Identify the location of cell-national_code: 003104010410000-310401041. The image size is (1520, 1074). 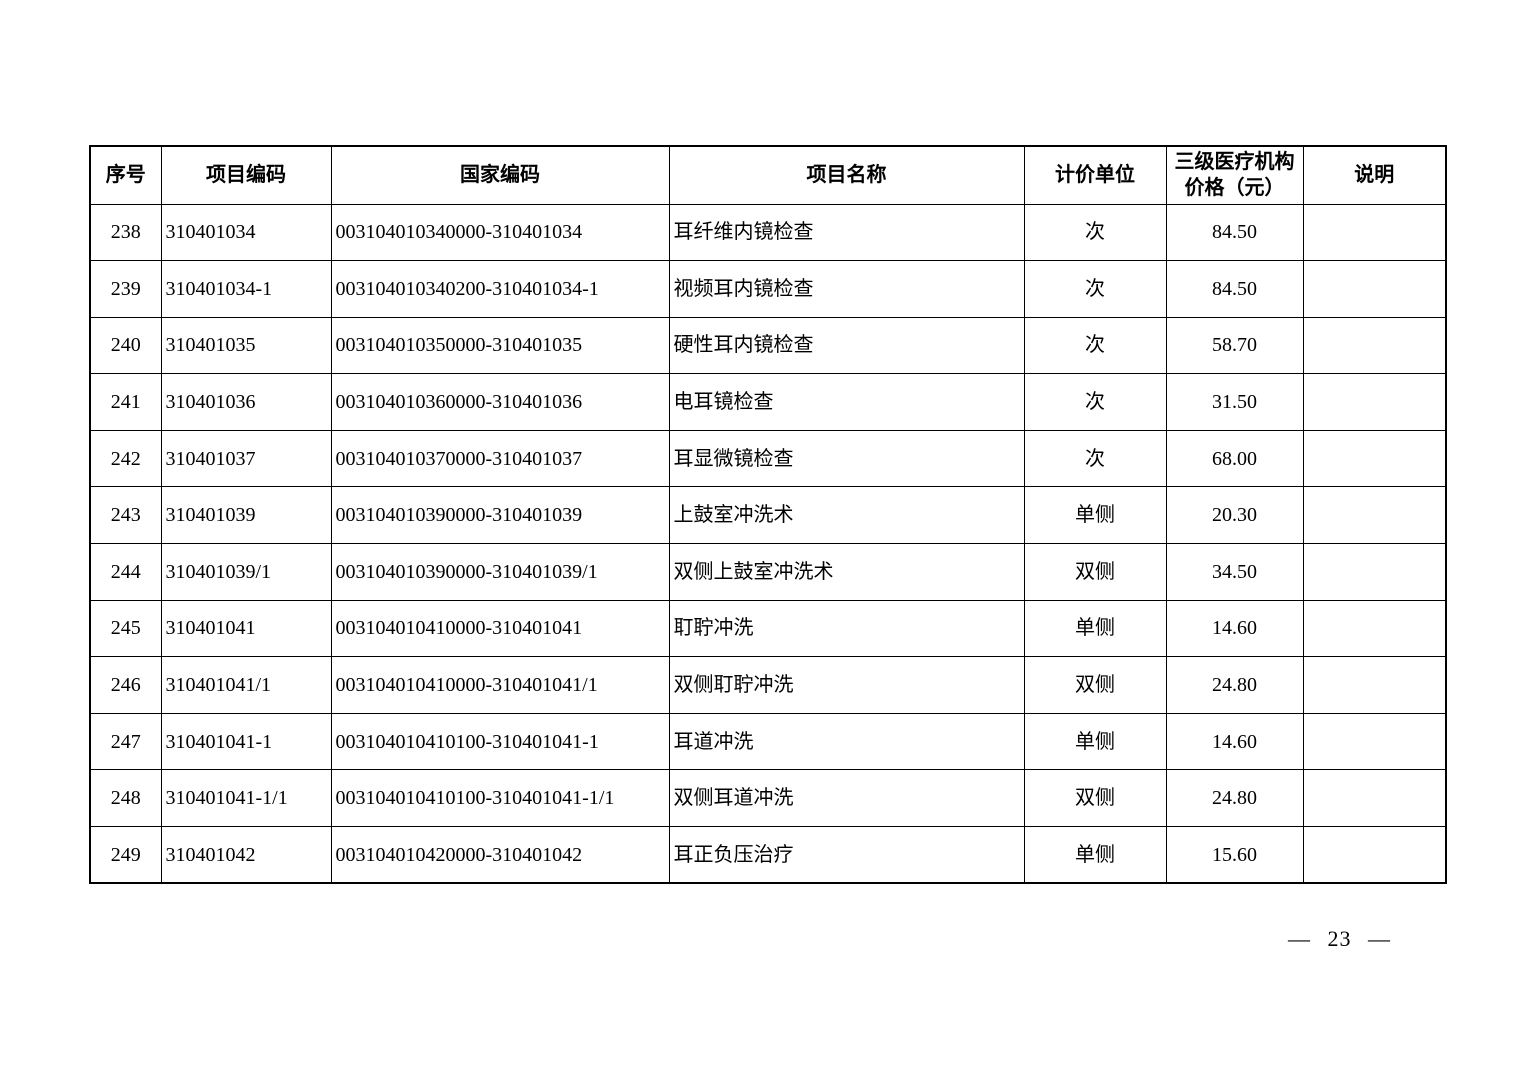
(500, 628).